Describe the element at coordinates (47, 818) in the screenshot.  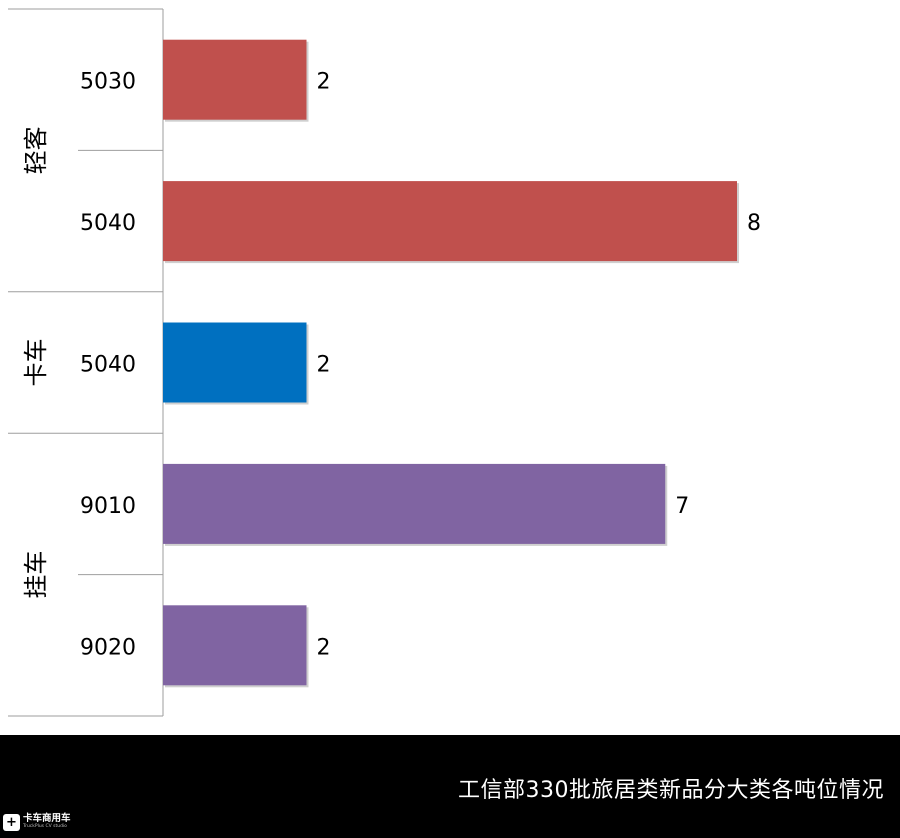
I see `logo-name: 卡车商用车` at that location.